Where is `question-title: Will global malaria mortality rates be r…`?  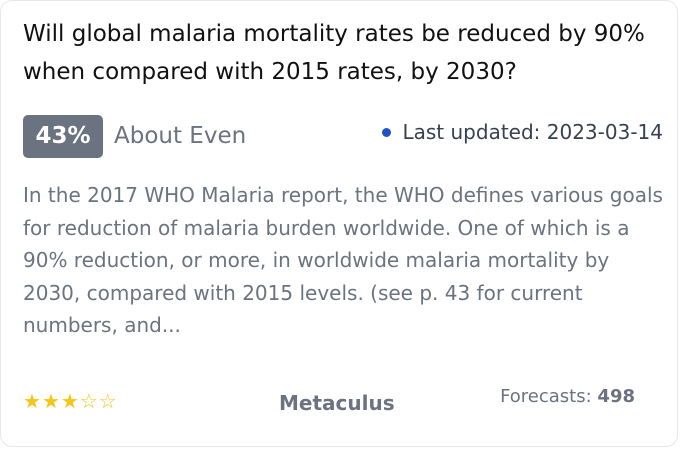 question-title: Will global malaria mortality rates be r… is located at coordinates (334, 53).